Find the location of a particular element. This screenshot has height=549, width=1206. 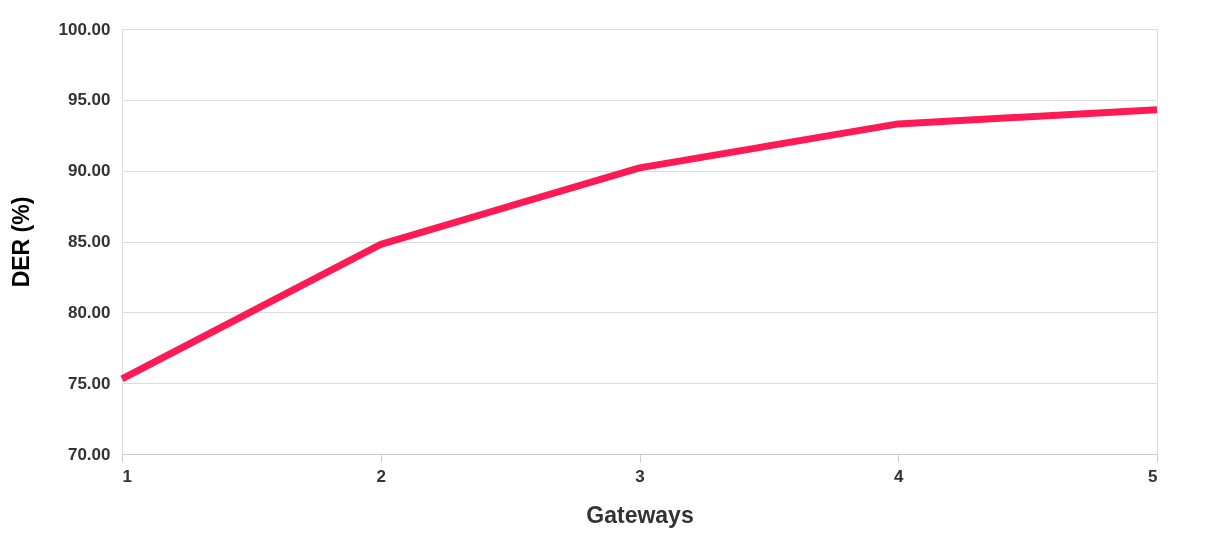

x-axis-title: Gateways is located at coordinates (640, 514).